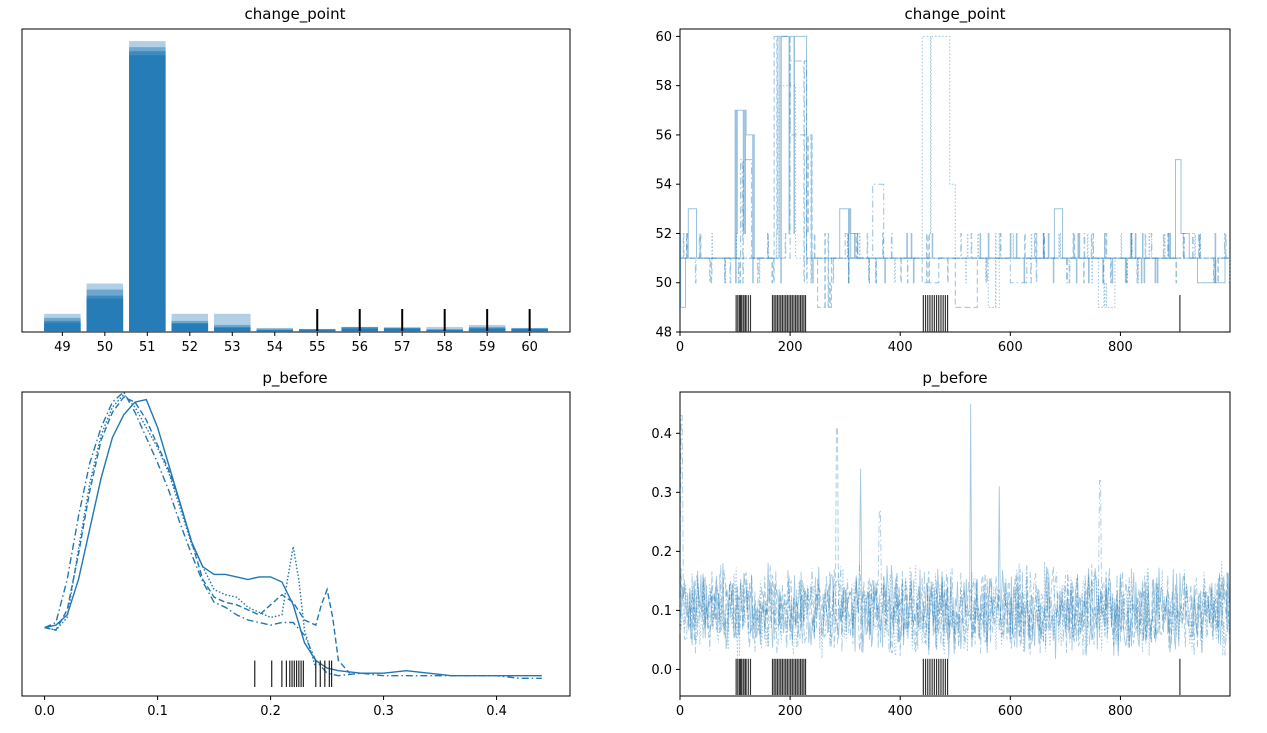 The height and width of the screenshot is (733, 1267). I want to click on y-tick-label: 54, so click(663, 185).